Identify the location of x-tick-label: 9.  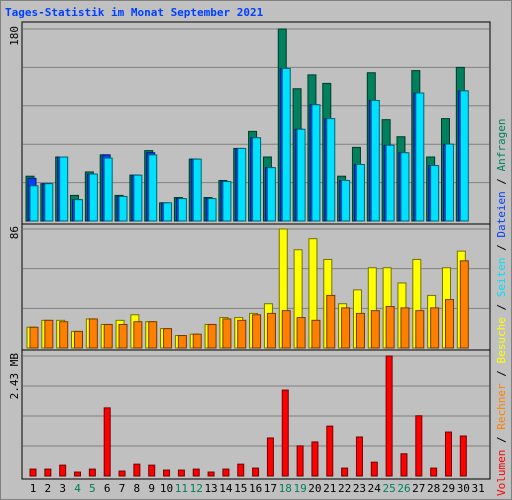
(151, 488).